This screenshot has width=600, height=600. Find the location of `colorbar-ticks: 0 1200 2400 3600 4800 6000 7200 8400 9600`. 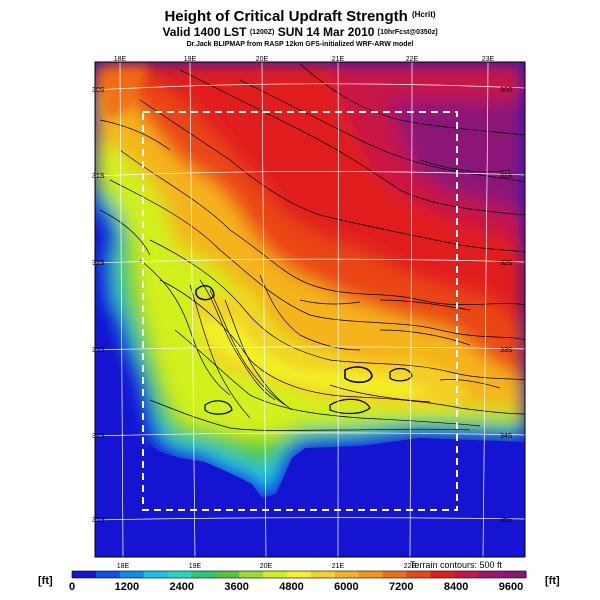

colorbar-ticks: 0 1200 2400 3600 4800 6000 7200 8400 9600 is located at coordinates (296, 587).